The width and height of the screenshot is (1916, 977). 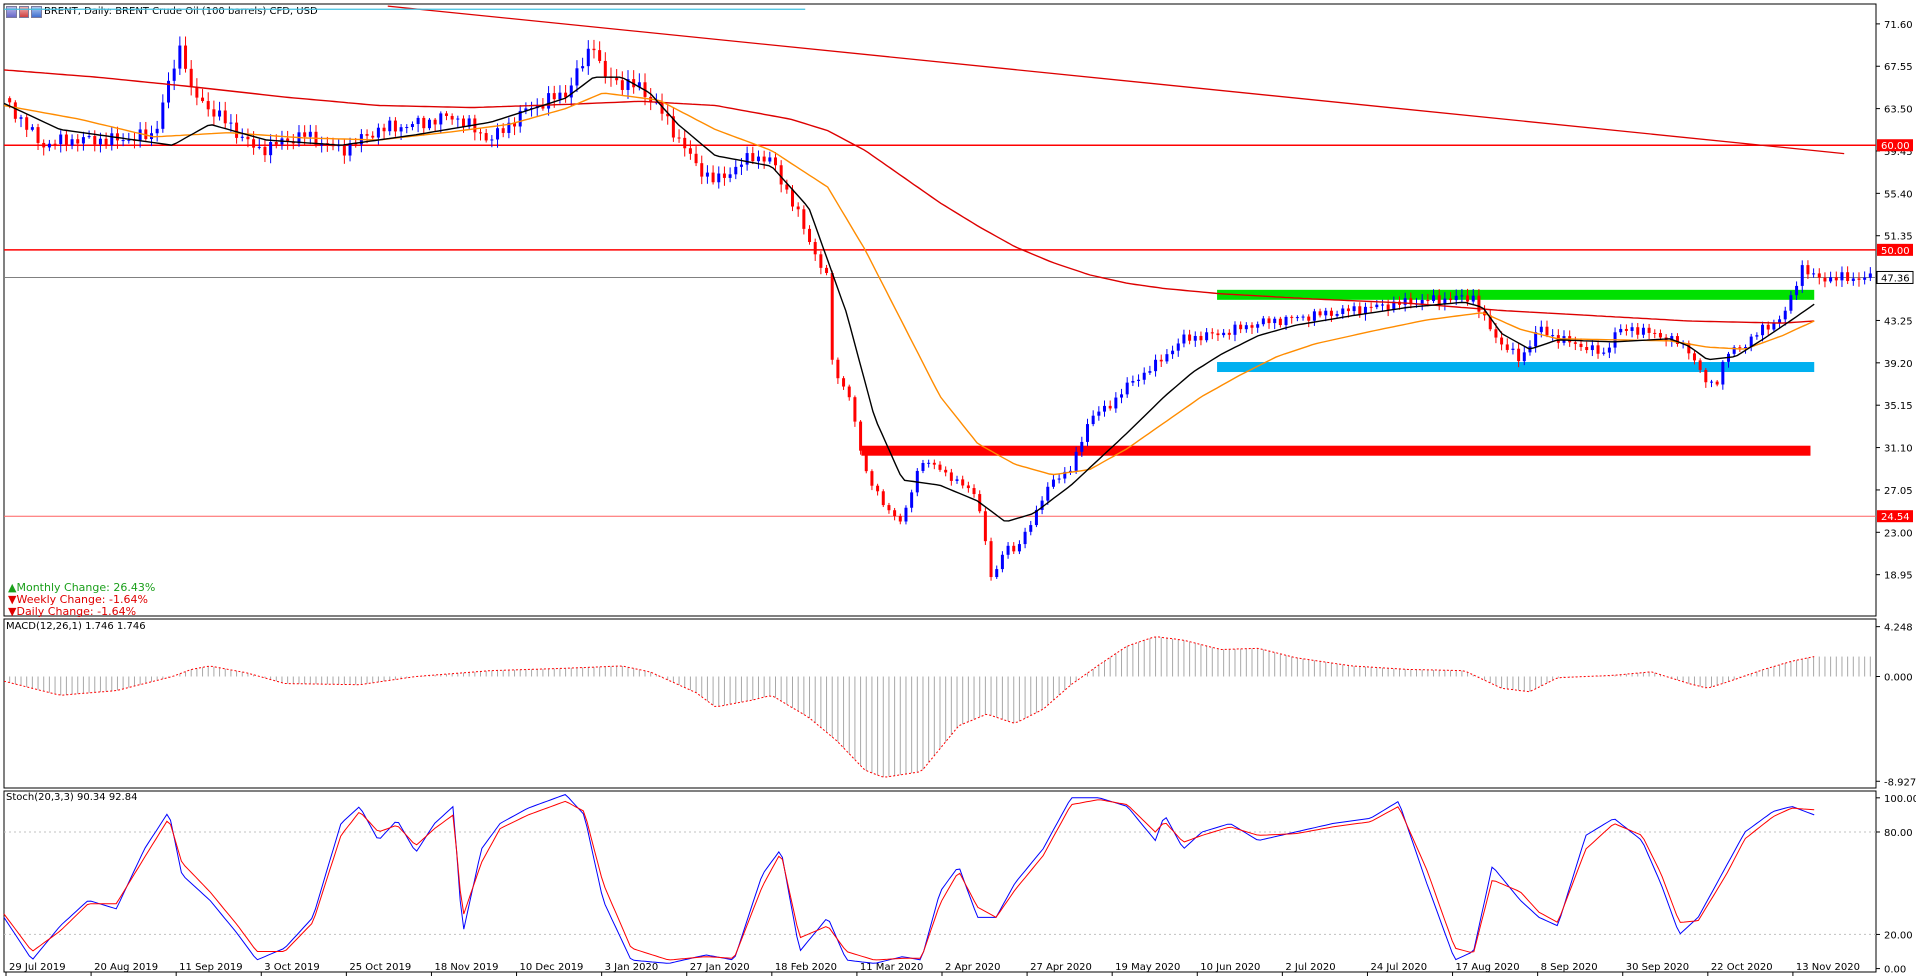 What do you see at coordinates (466, 967) in the screenshot?
I see `x-tick-label: 18 Nov 2019` at bounding box center [466, 967].